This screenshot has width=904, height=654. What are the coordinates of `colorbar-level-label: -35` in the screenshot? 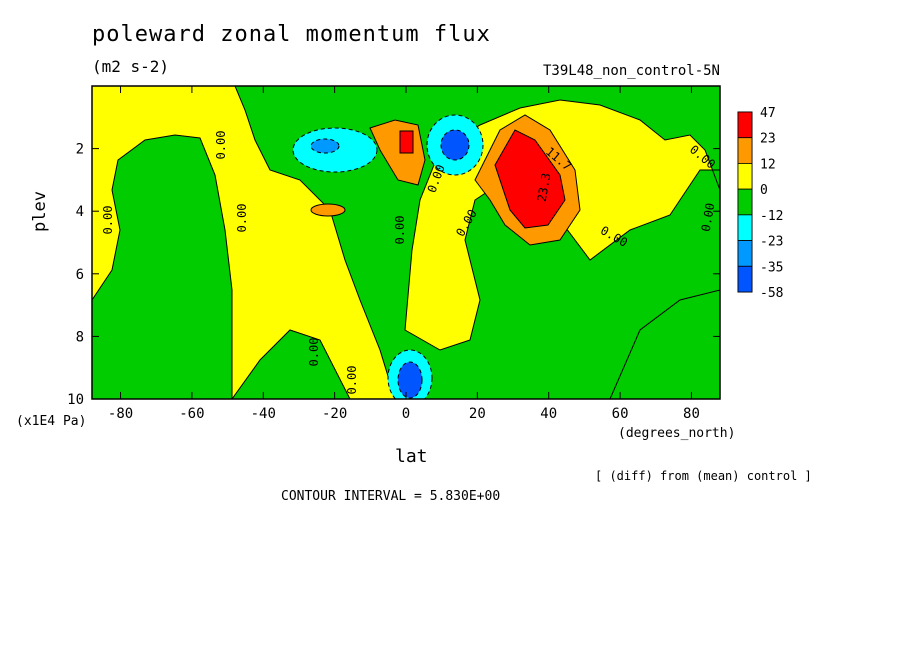 It's located at (771, 267).